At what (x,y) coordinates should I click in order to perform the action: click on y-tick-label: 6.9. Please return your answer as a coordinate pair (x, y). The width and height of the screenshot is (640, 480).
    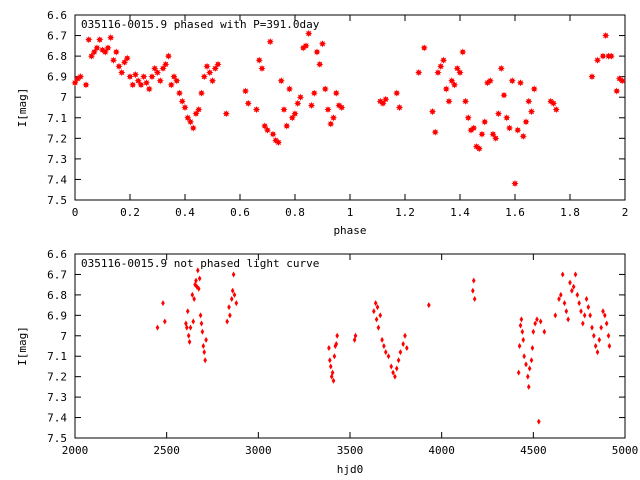
    Looking at the image, I should click on (57, 77).